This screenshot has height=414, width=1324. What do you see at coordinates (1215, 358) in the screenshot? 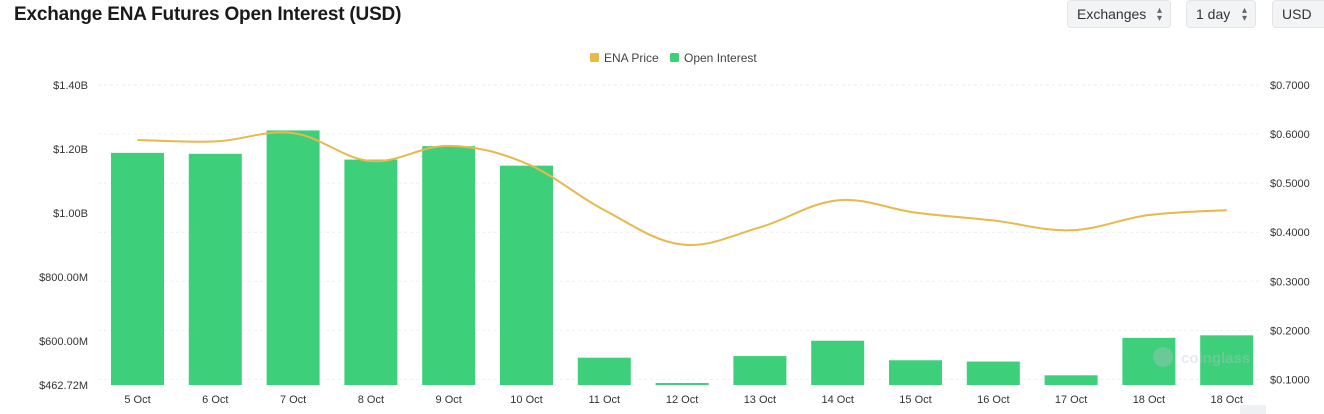
I see `watermark-text: coinglass` at bounding box center [1215, 358].